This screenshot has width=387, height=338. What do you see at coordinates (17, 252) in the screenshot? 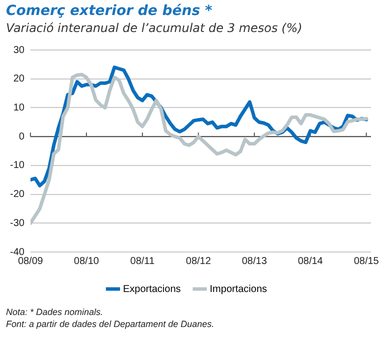
I see `y-tick-label: -40` at bounding box center [17, 252].